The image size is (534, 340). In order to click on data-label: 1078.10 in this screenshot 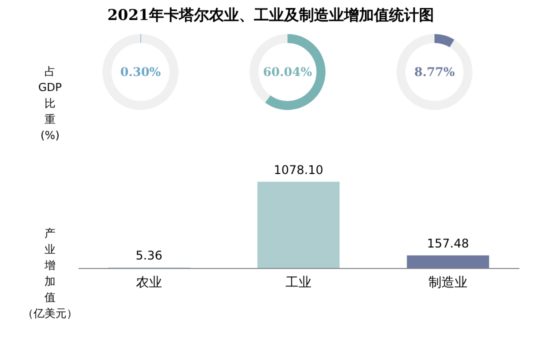, I will do `click(299, 169)`.